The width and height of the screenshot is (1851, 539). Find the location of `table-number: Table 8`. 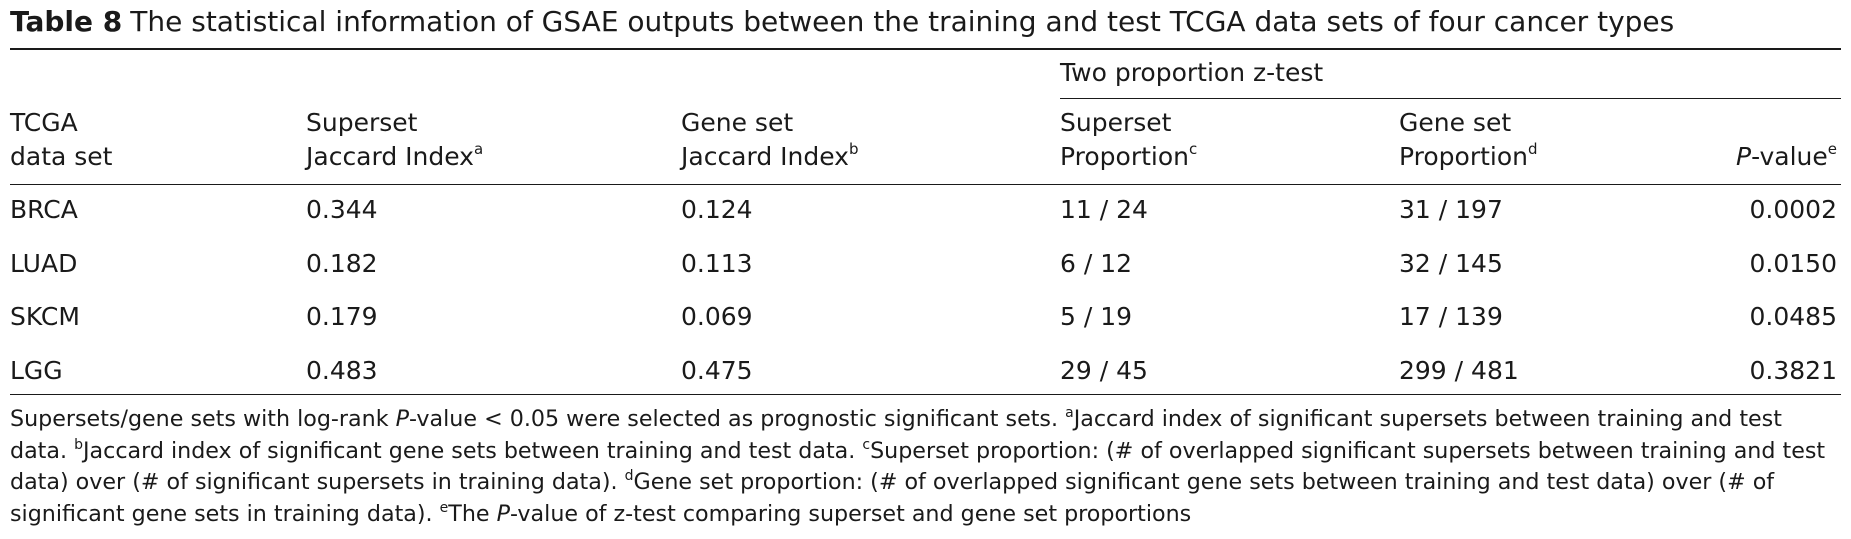

table-number: Table 8 is located at coordinates (66, 21).